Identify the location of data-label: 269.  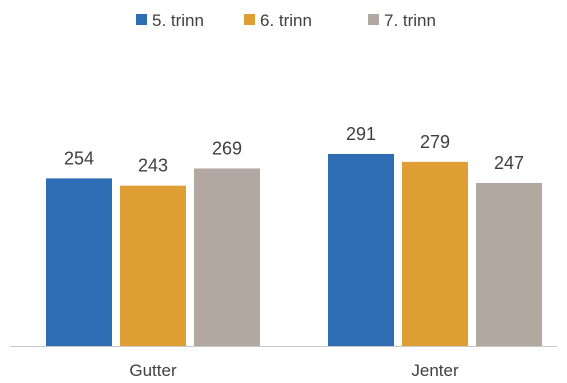
(227, 148).